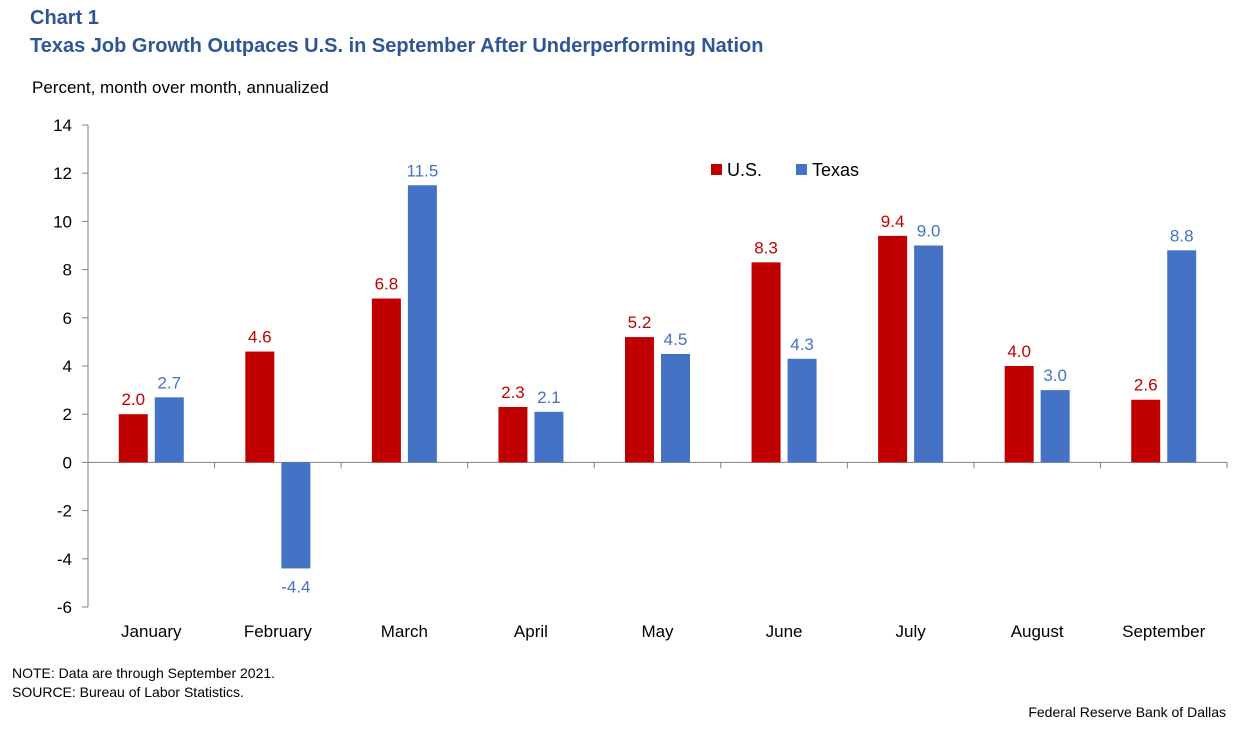 This screenshot has width=1246, height=736. Describe the element at coordinates (387, 284) in the screenshot. I see `data-label-us: 6.8` at that location.